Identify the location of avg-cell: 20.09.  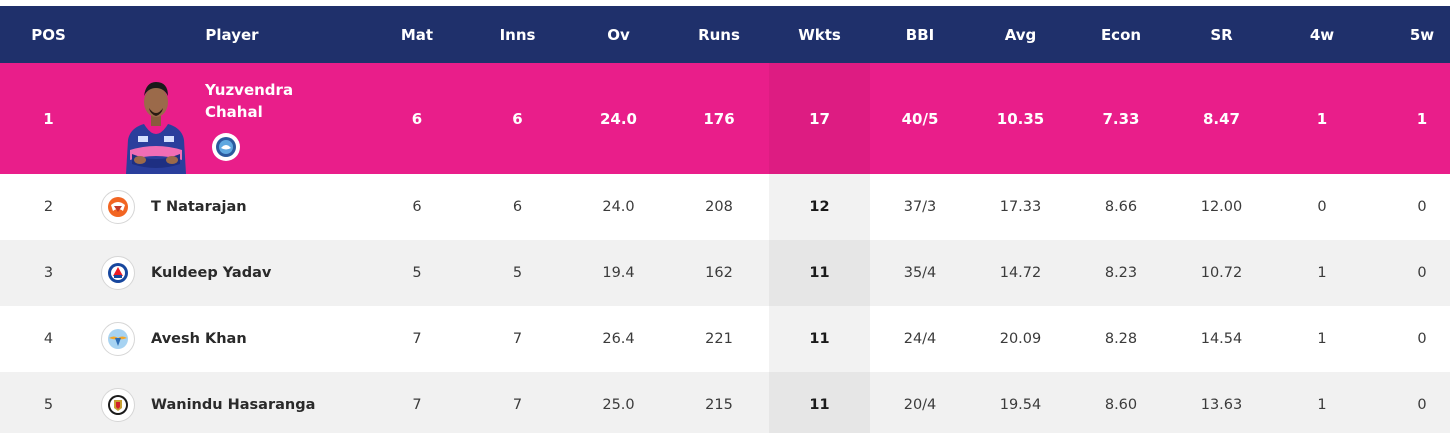
(1020, 339).